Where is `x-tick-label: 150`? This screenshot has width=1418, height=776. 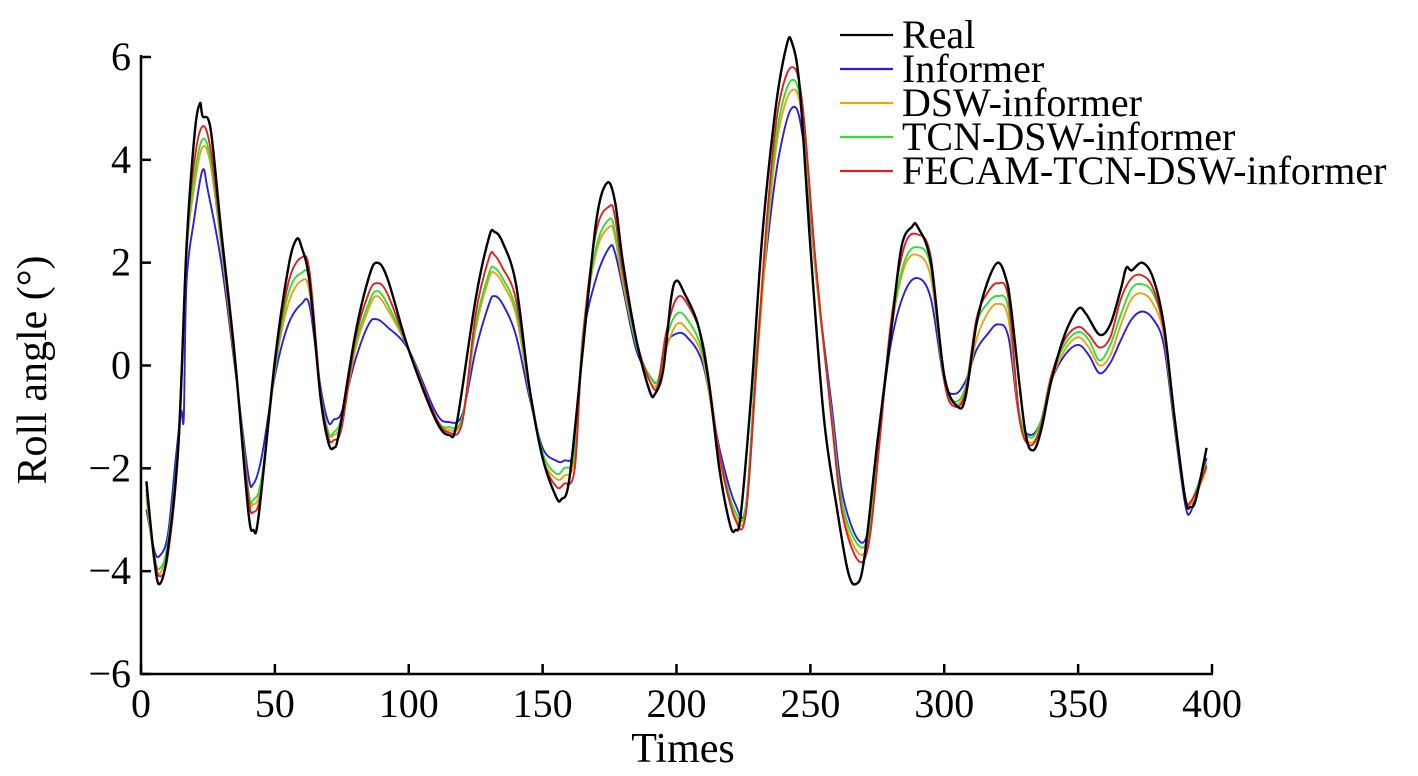
x-tick-label: 150 is located at coordinates (543, 703).